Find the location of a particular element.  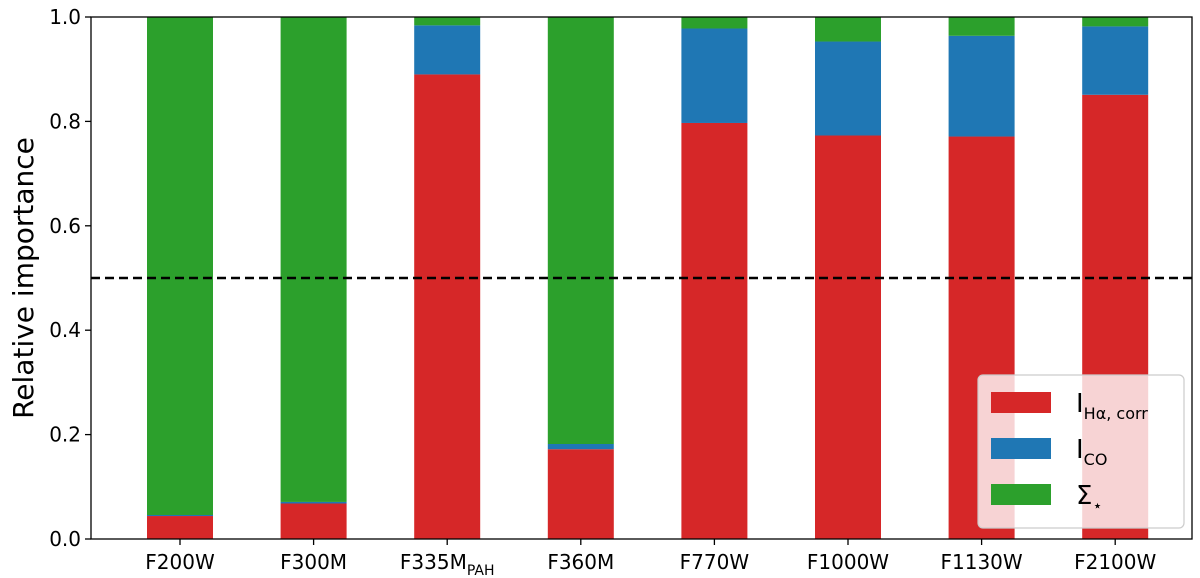

y-tick-label: 1.0 is located at coordinates (65, 17).